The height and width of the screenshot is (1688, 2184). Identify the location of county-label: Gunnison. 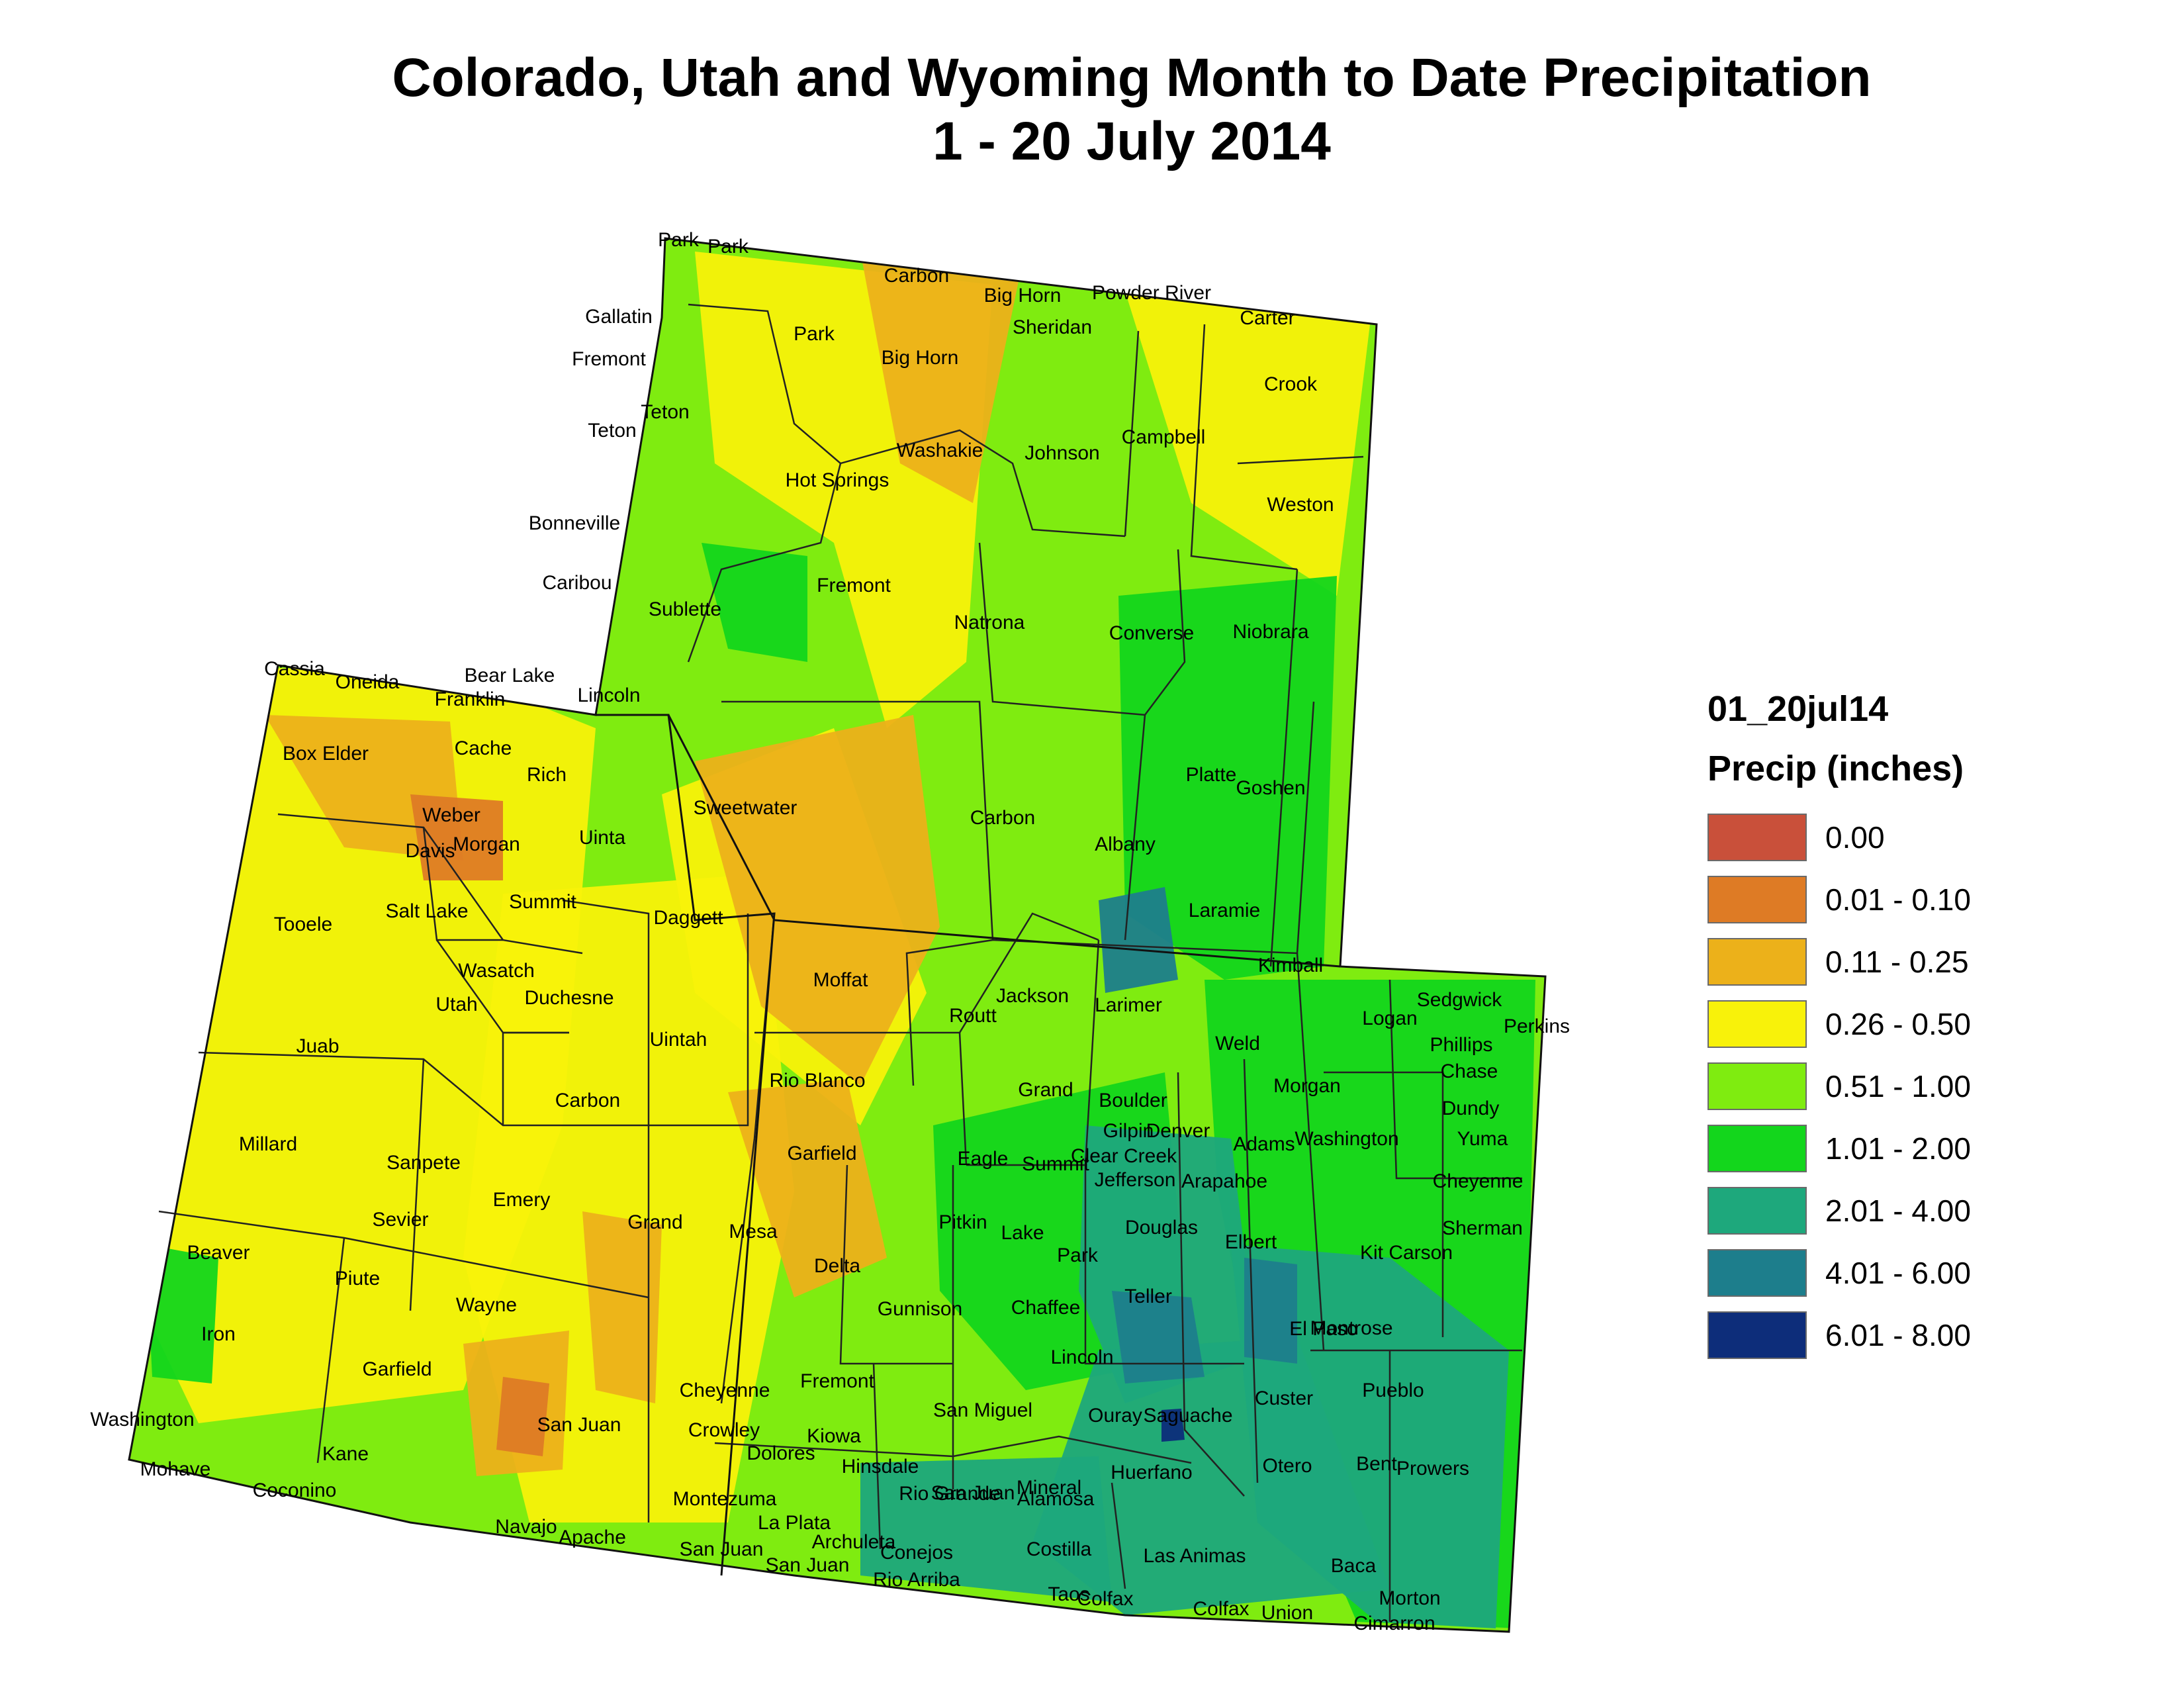
(920, 1309).